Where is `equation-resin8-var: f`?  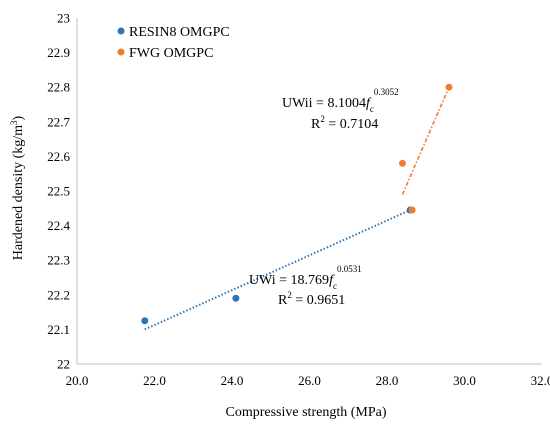
equation-resin8-var: f is located at coordinates (332, 280).